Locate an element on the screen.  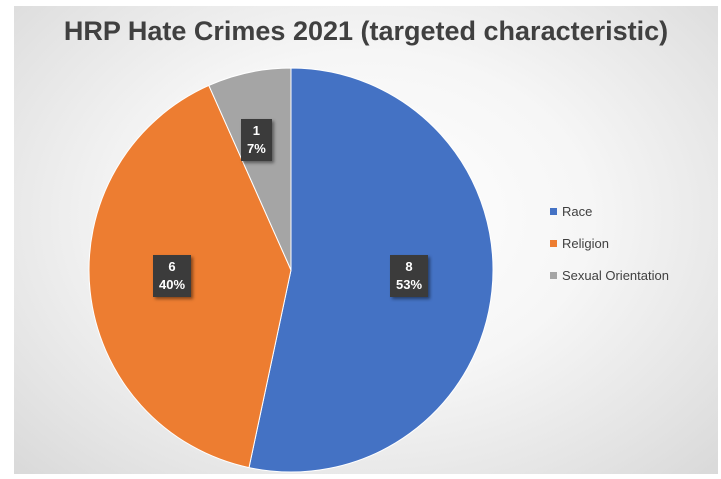
data-label-race: 8 53% is located at coordinates (409, 276).